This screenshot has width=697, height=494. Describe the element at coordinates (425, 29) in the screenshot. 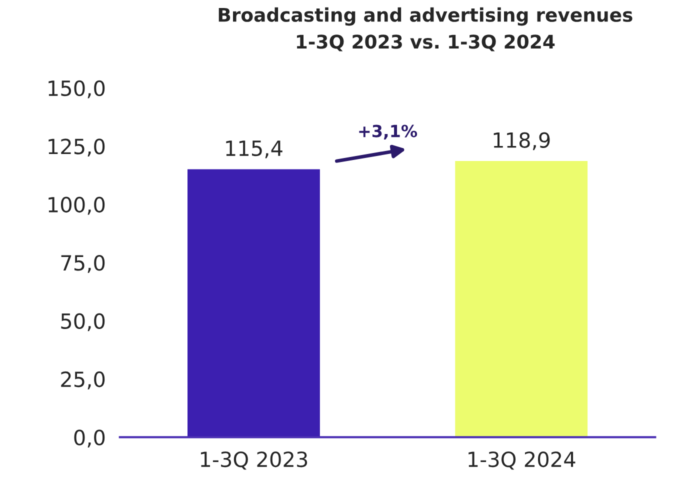

I see `chart-title: Broadcasting and advertising revenues 1-3Q 2023 vs. 1-3Q 2024` at that location.